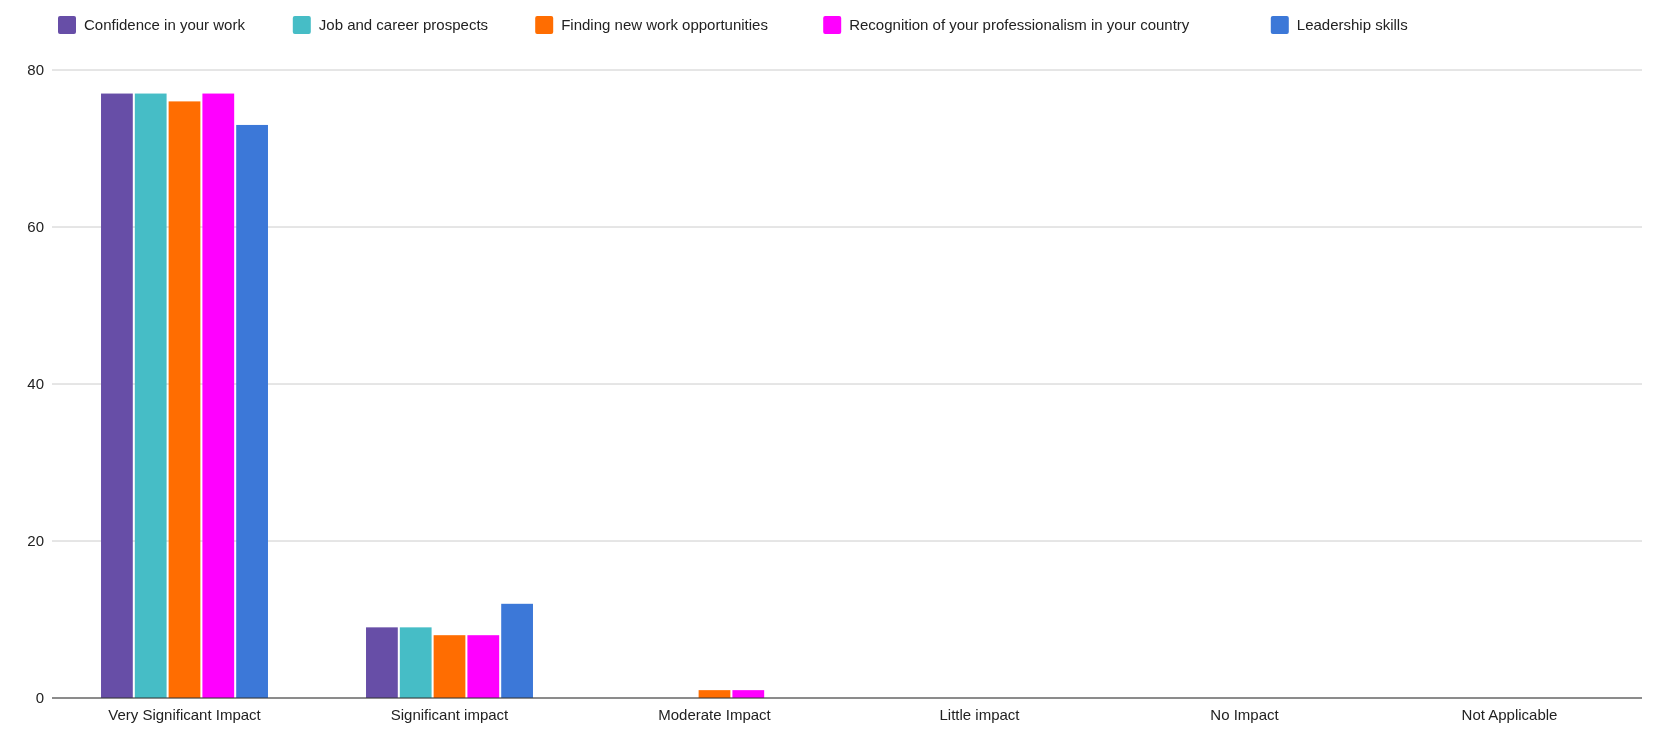 The height and width of the screenshot is (746, 1656). Describe the element at coordinates (185, 714) in the screenshot. I see `x-tick-label: Very Significant Impact` at that location.